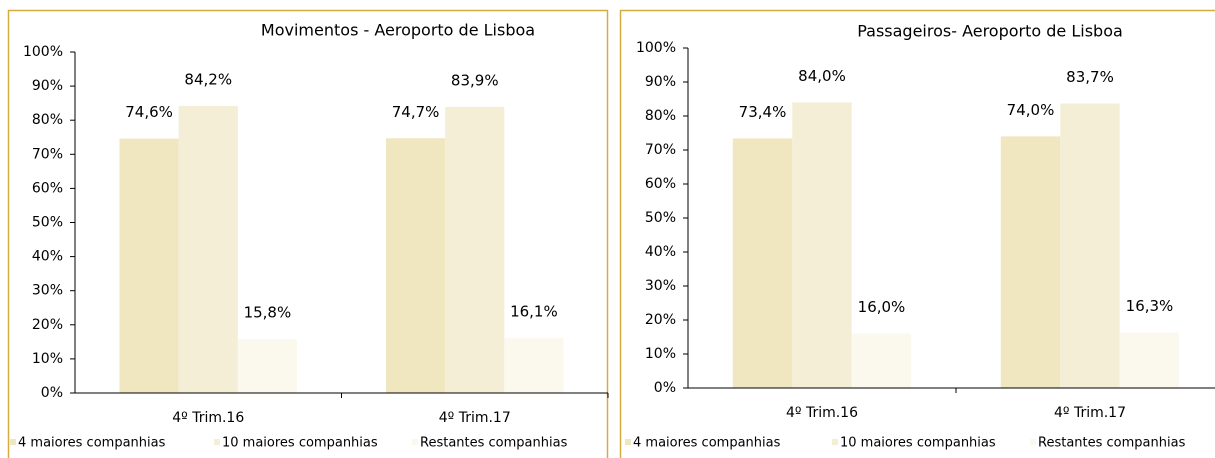 The height and width of the screenshot is (458, 1215). What do you see at coordinates (398, 30) in the screenshot?
I see `chart-title: Movimentos - Aeroporto de Lisboa` at bounding box center [398, 30].